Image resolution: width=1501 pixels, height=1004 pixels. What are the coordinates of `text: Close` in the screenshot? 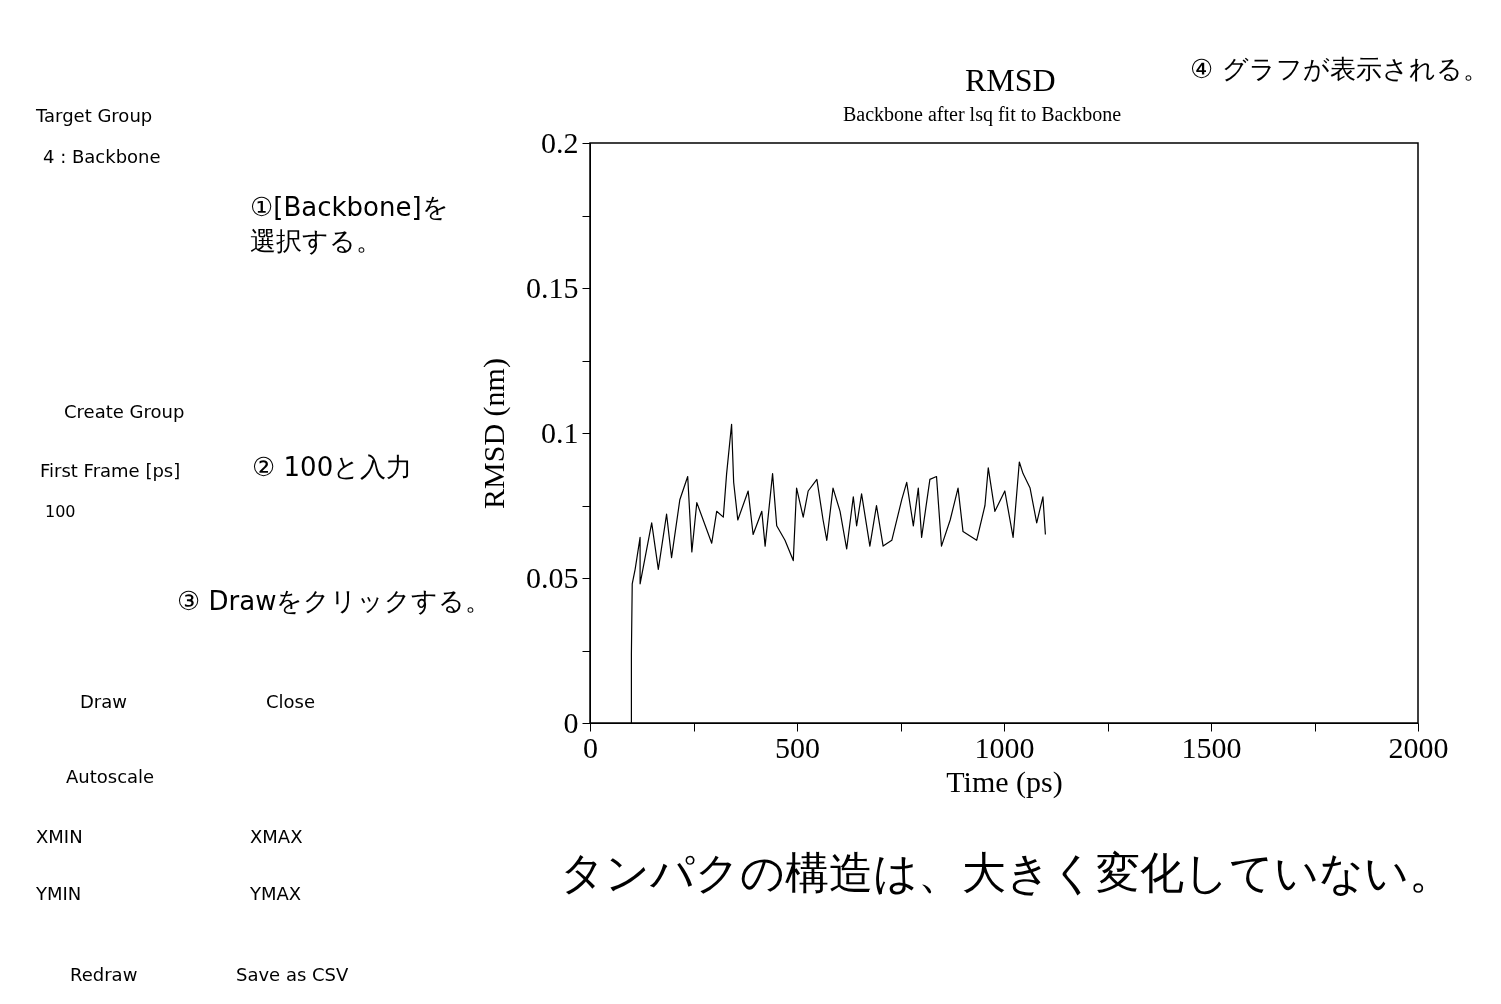 It's located at (291, 701).